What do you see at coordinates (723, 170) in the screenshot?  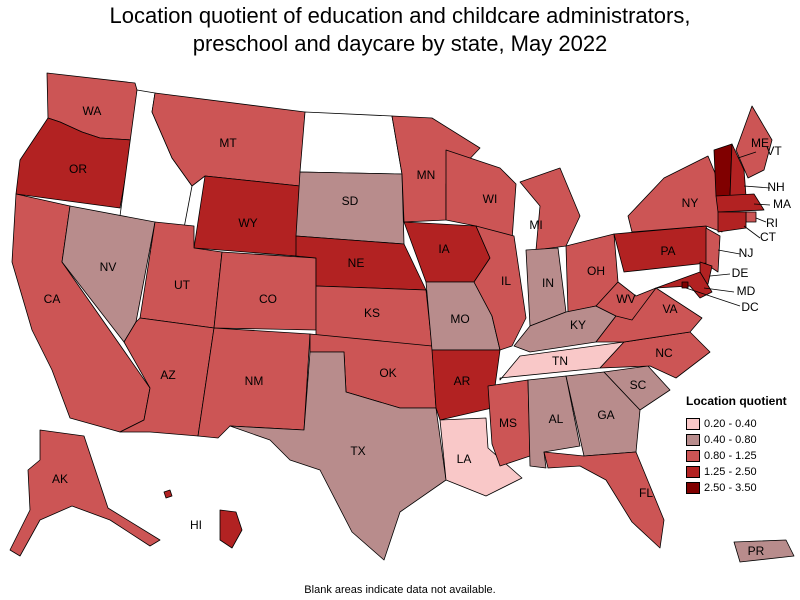 I see `state-vt` at bounding box center [723, 170].